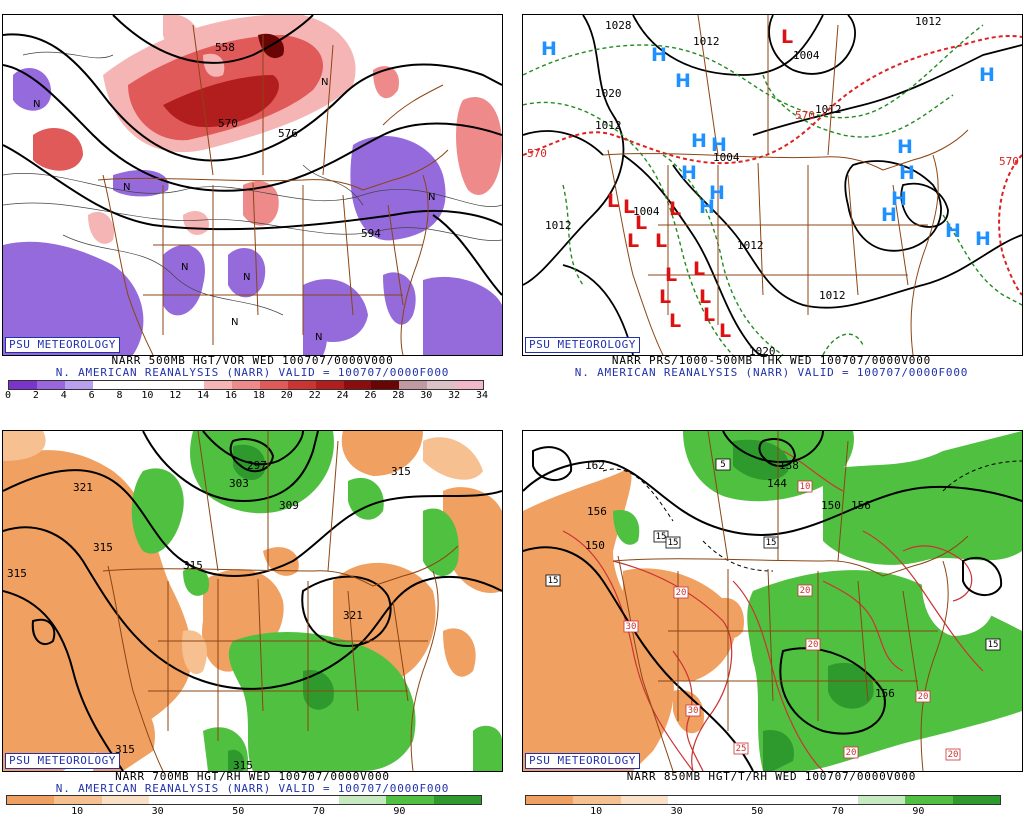 This screenshot has height=819, width=1024. I want to click on dashed-contours, so click(812, 516).